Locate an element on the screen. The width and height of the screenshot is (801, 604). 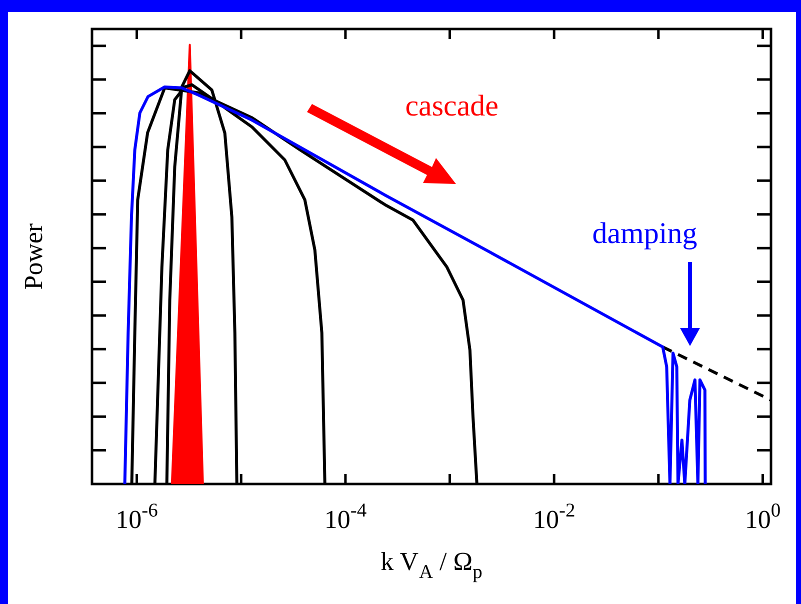
annotation: cascade is located at coordinates (452, 105).